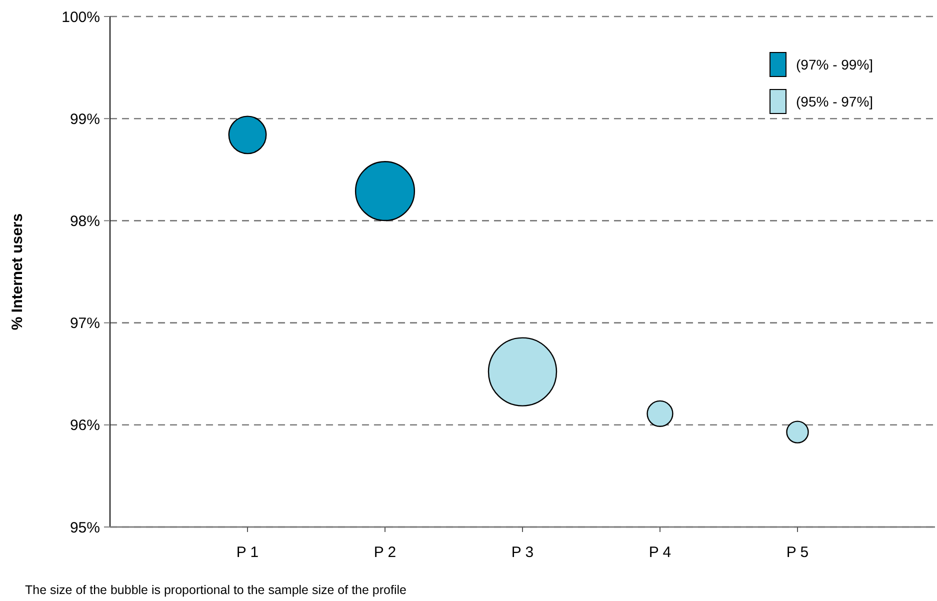 Image resolution: width=937 pixels, height=601 pixels. What do you see at coordinates (85, 425) in the screenshot?
I see `y-tick-label: 96%` at bounding box center [85, 425].